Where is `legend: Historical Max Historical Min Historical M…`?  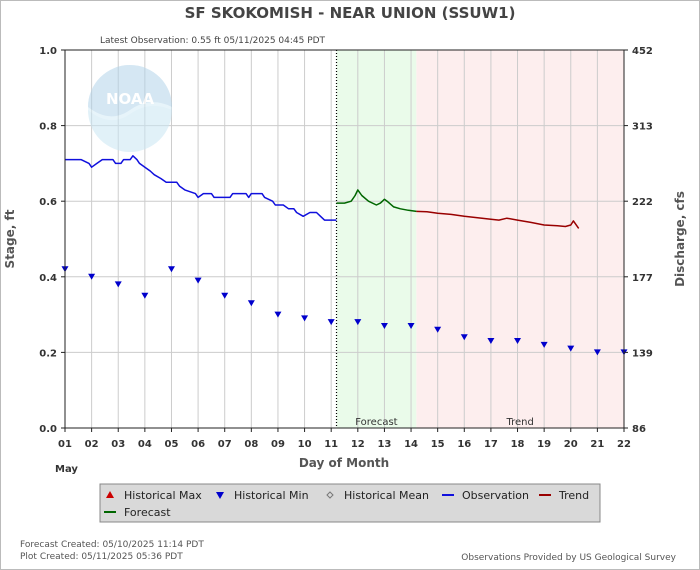 legend: Historical Max Historical Min Historical M… is located at coordinates (350, 503).